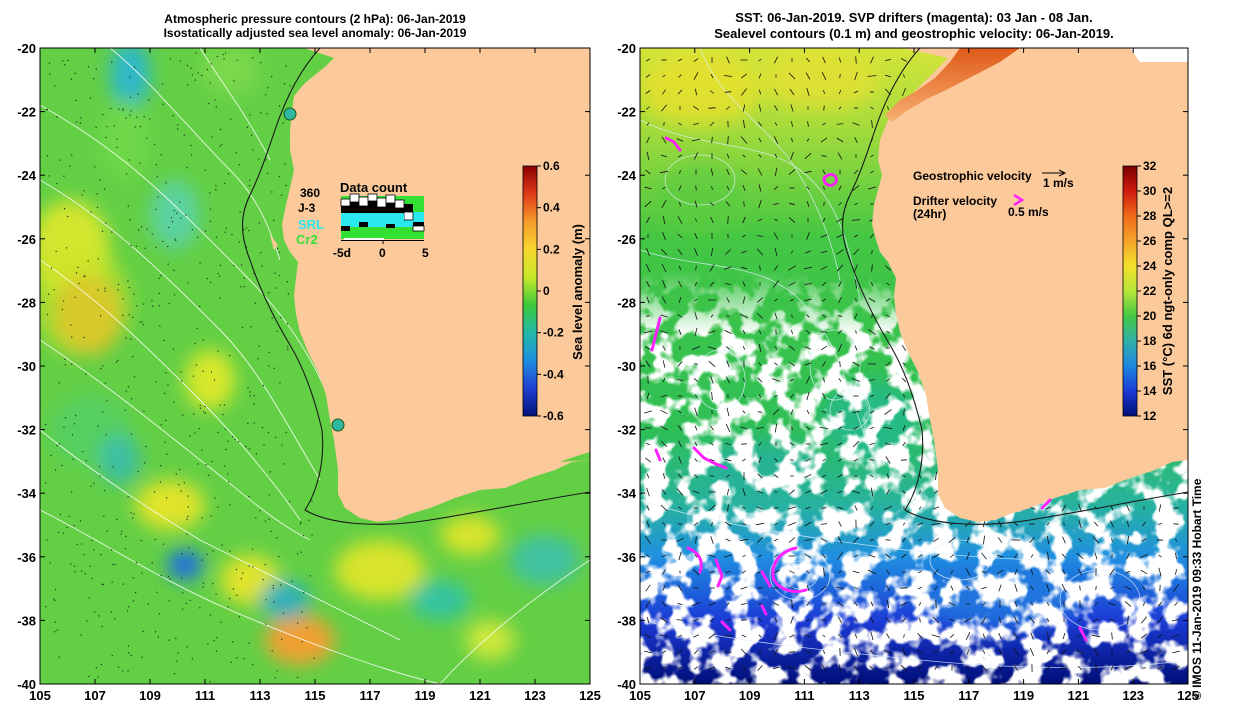 Image resolution: width=1250 pixels, height=720 pixels. I want to click on right-x-tick-label: 111, so click(804, 695).